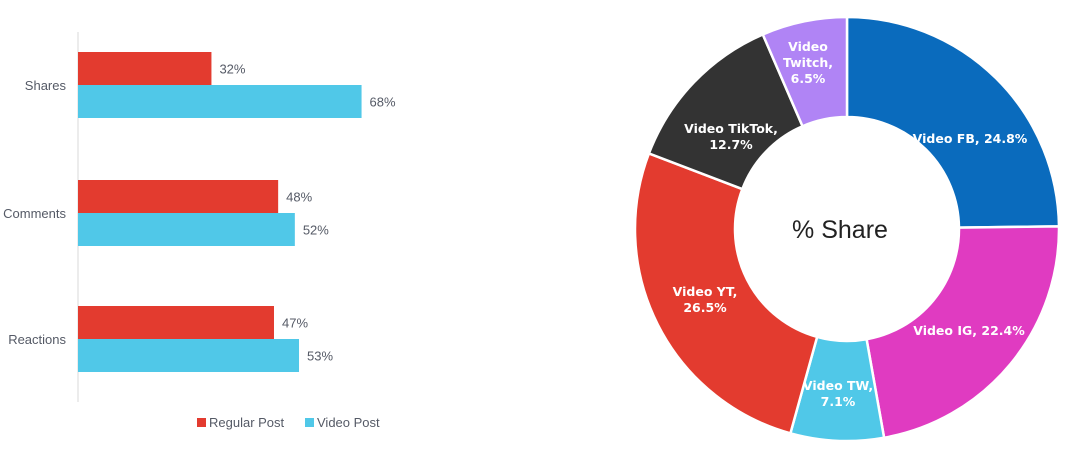 The image size is (1080, 450). Describe the element at coordinates (316, 230) in the screenshot. I see `data-label: 52%` at that location.